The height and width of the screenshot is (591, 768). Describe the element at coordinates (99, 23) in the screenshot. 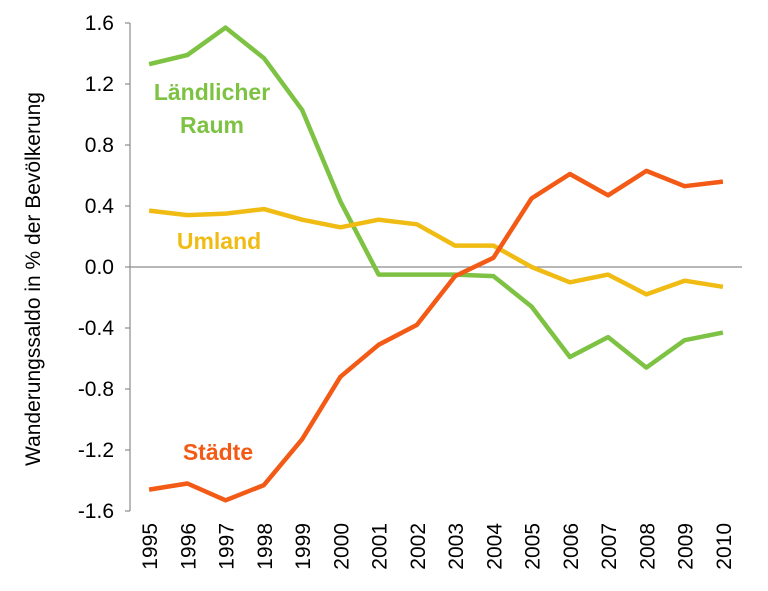

I see `y-tick-label: 1.6` at that location.